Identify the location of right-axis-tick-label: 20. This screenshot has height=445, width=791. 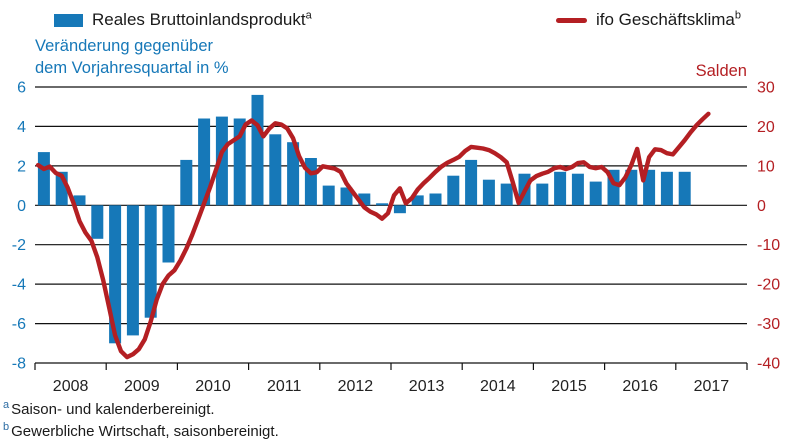
(766, 127).